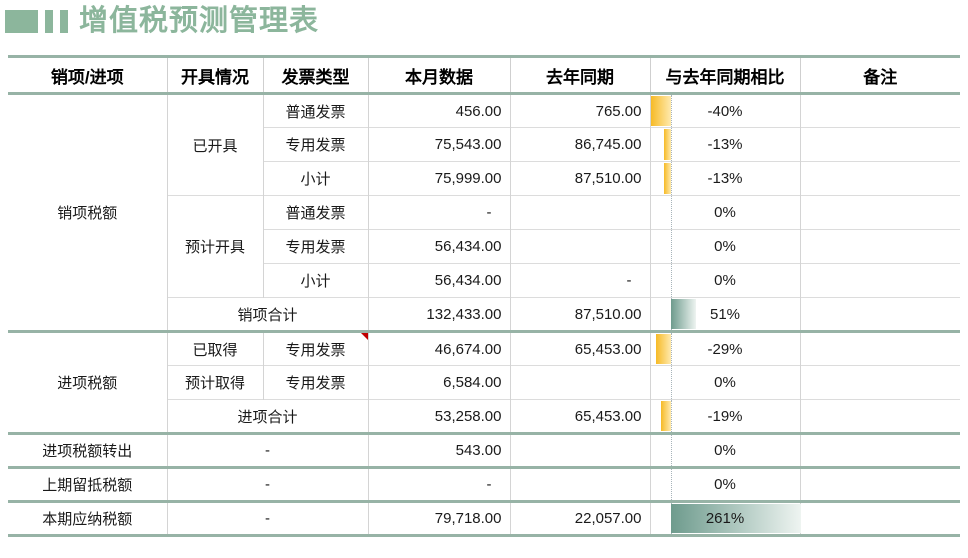 This screenshot has width=968, height=558. Describe the element at coordinates (215, 144) in the screenshot. I see `cell-status: 已开具` at that location.